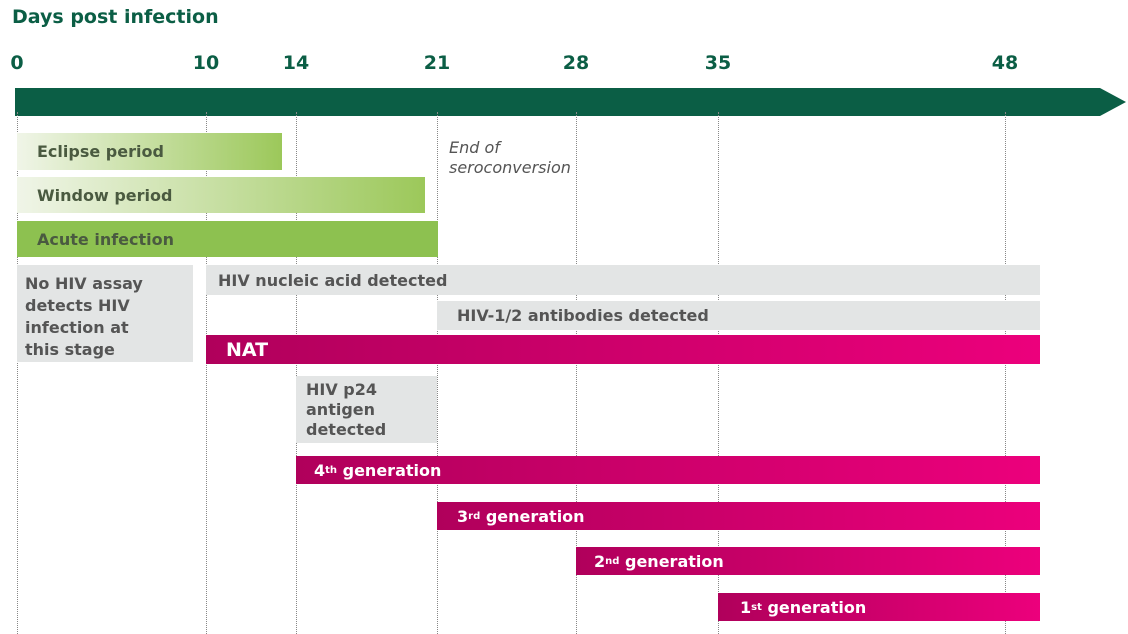 The image size is (1128, 634). I want to click on tick: 14, so click(296, 63).